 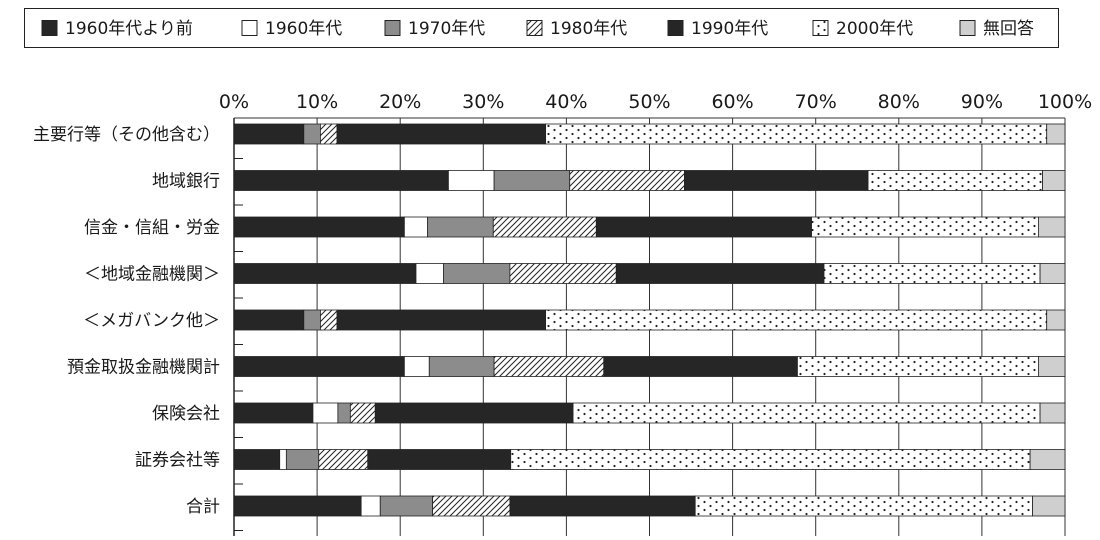 I want to click on category-label: 信金・信組・労金, so click(x=152, y=228).